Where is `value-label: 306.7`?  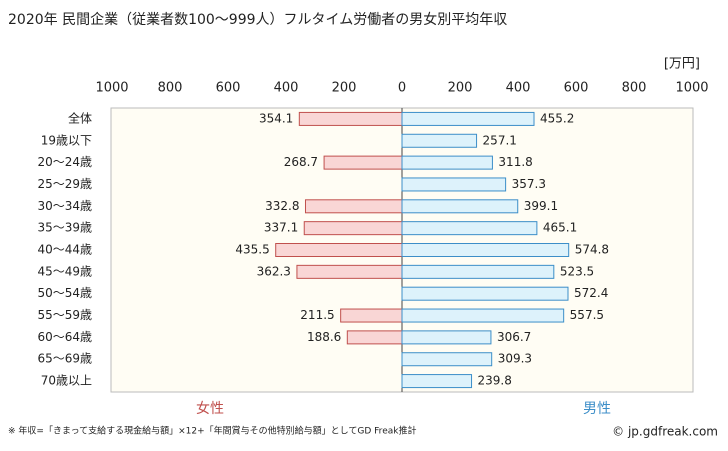 value-label: 306.7 is located at coordinates (514, 337).